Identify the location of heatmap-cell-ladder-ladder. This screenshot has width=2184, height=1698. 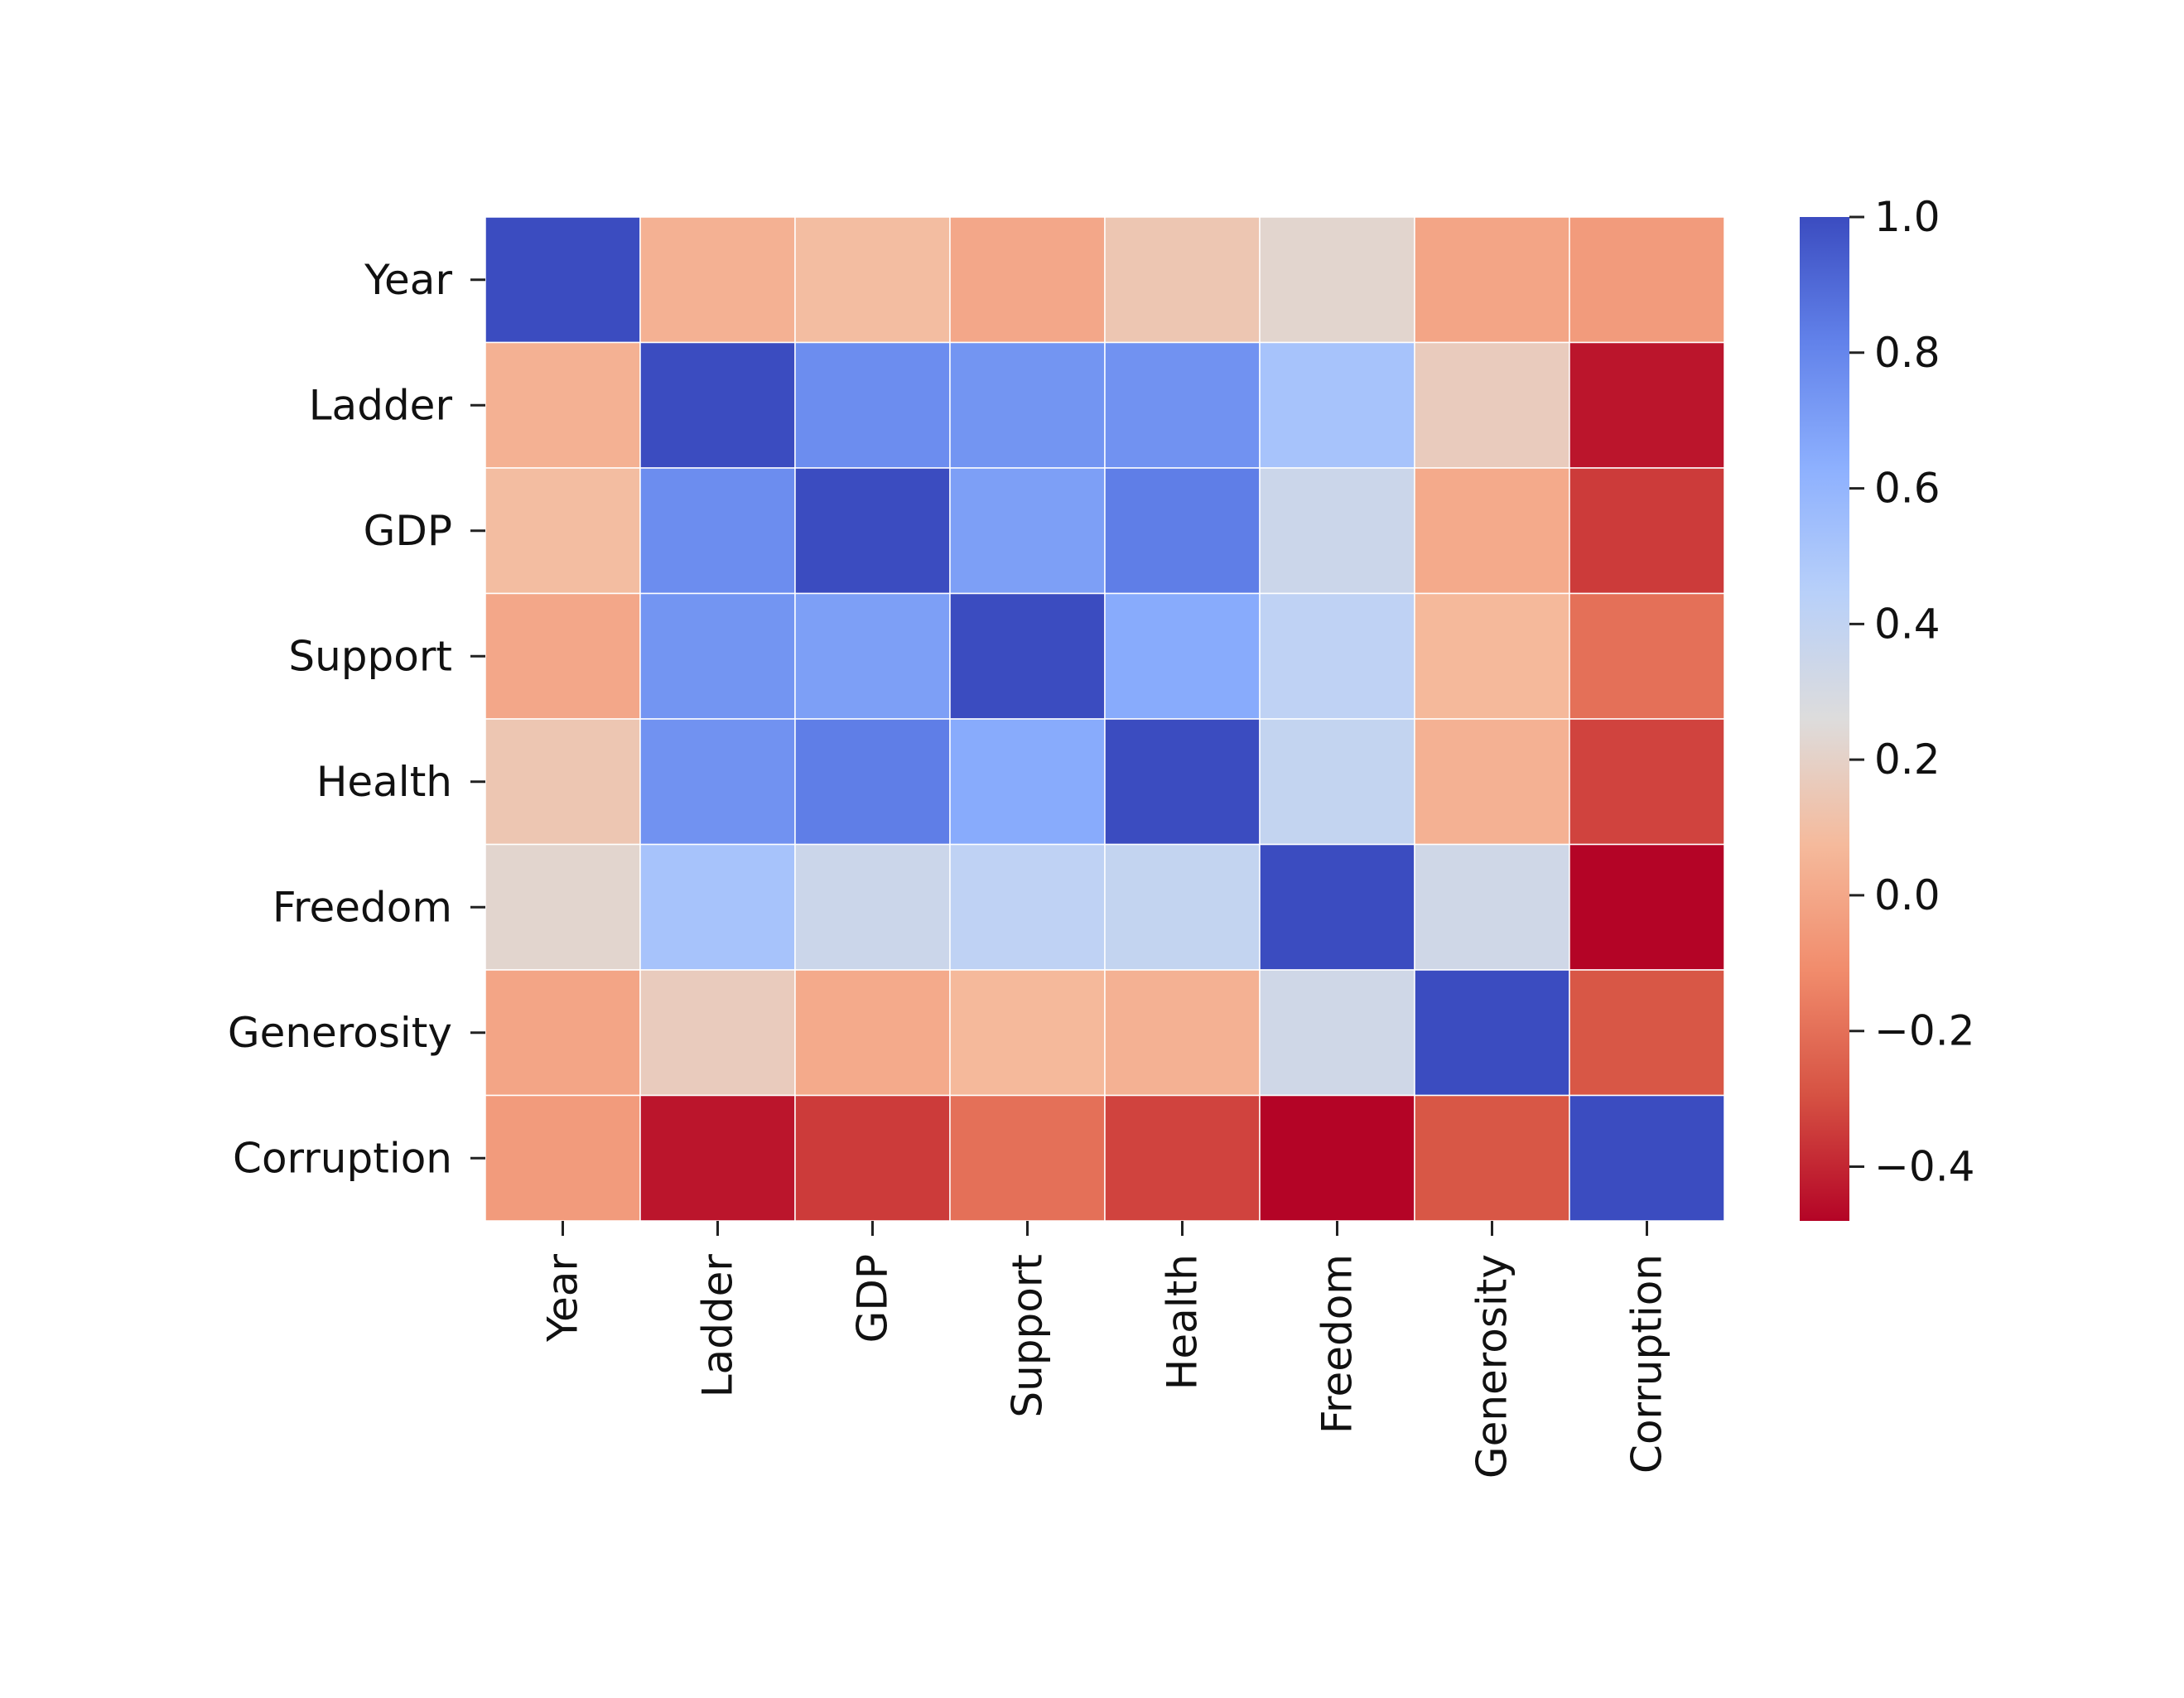
(717, 405).